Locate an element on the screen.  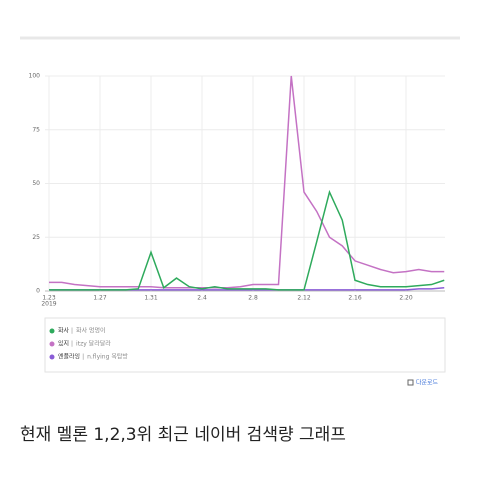
x-tick-label: 2.20 is located at coordinates (406, 298).